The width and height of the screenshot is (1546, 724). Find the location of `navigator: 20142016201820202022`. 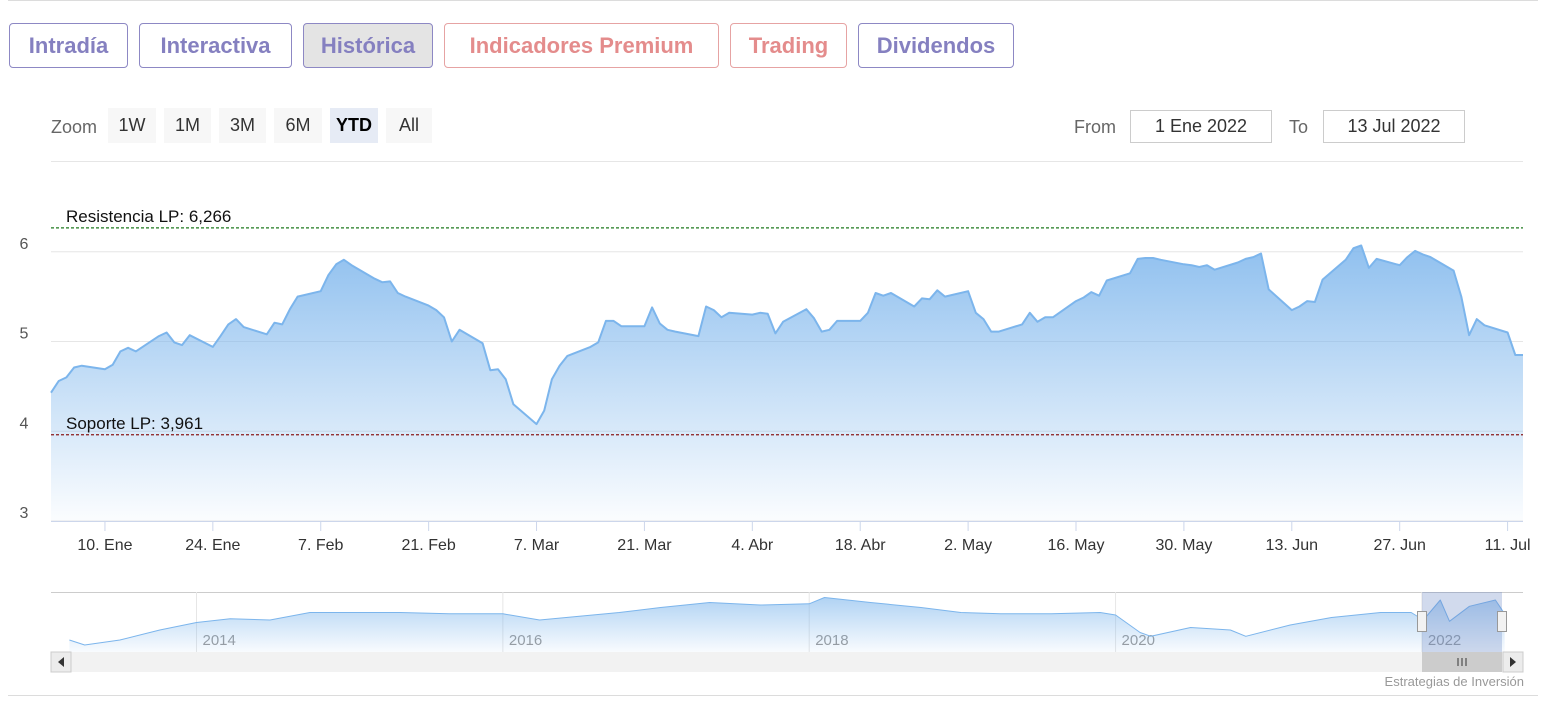

navigator: 20142016201820202022 is located at coordinates (787, 632).